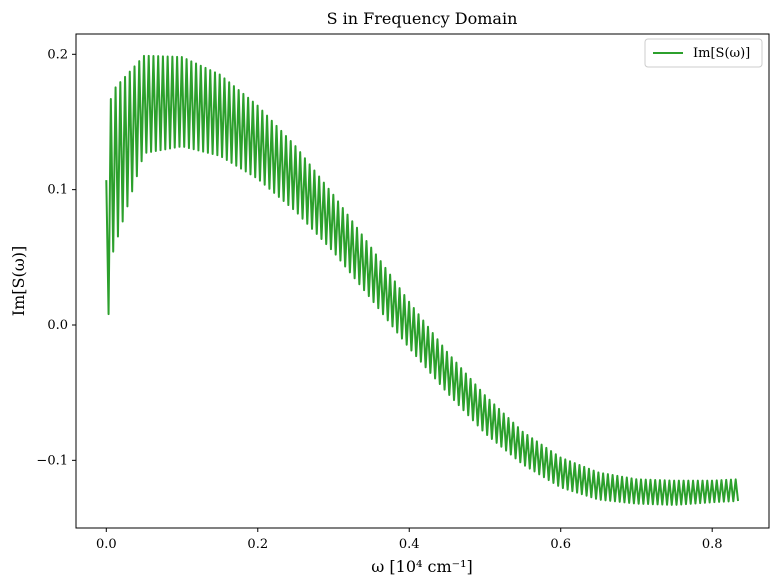  Describe the element at coordinates (257, 544) in the screenshot. I see `x-tick-label: 0.2` at that location.